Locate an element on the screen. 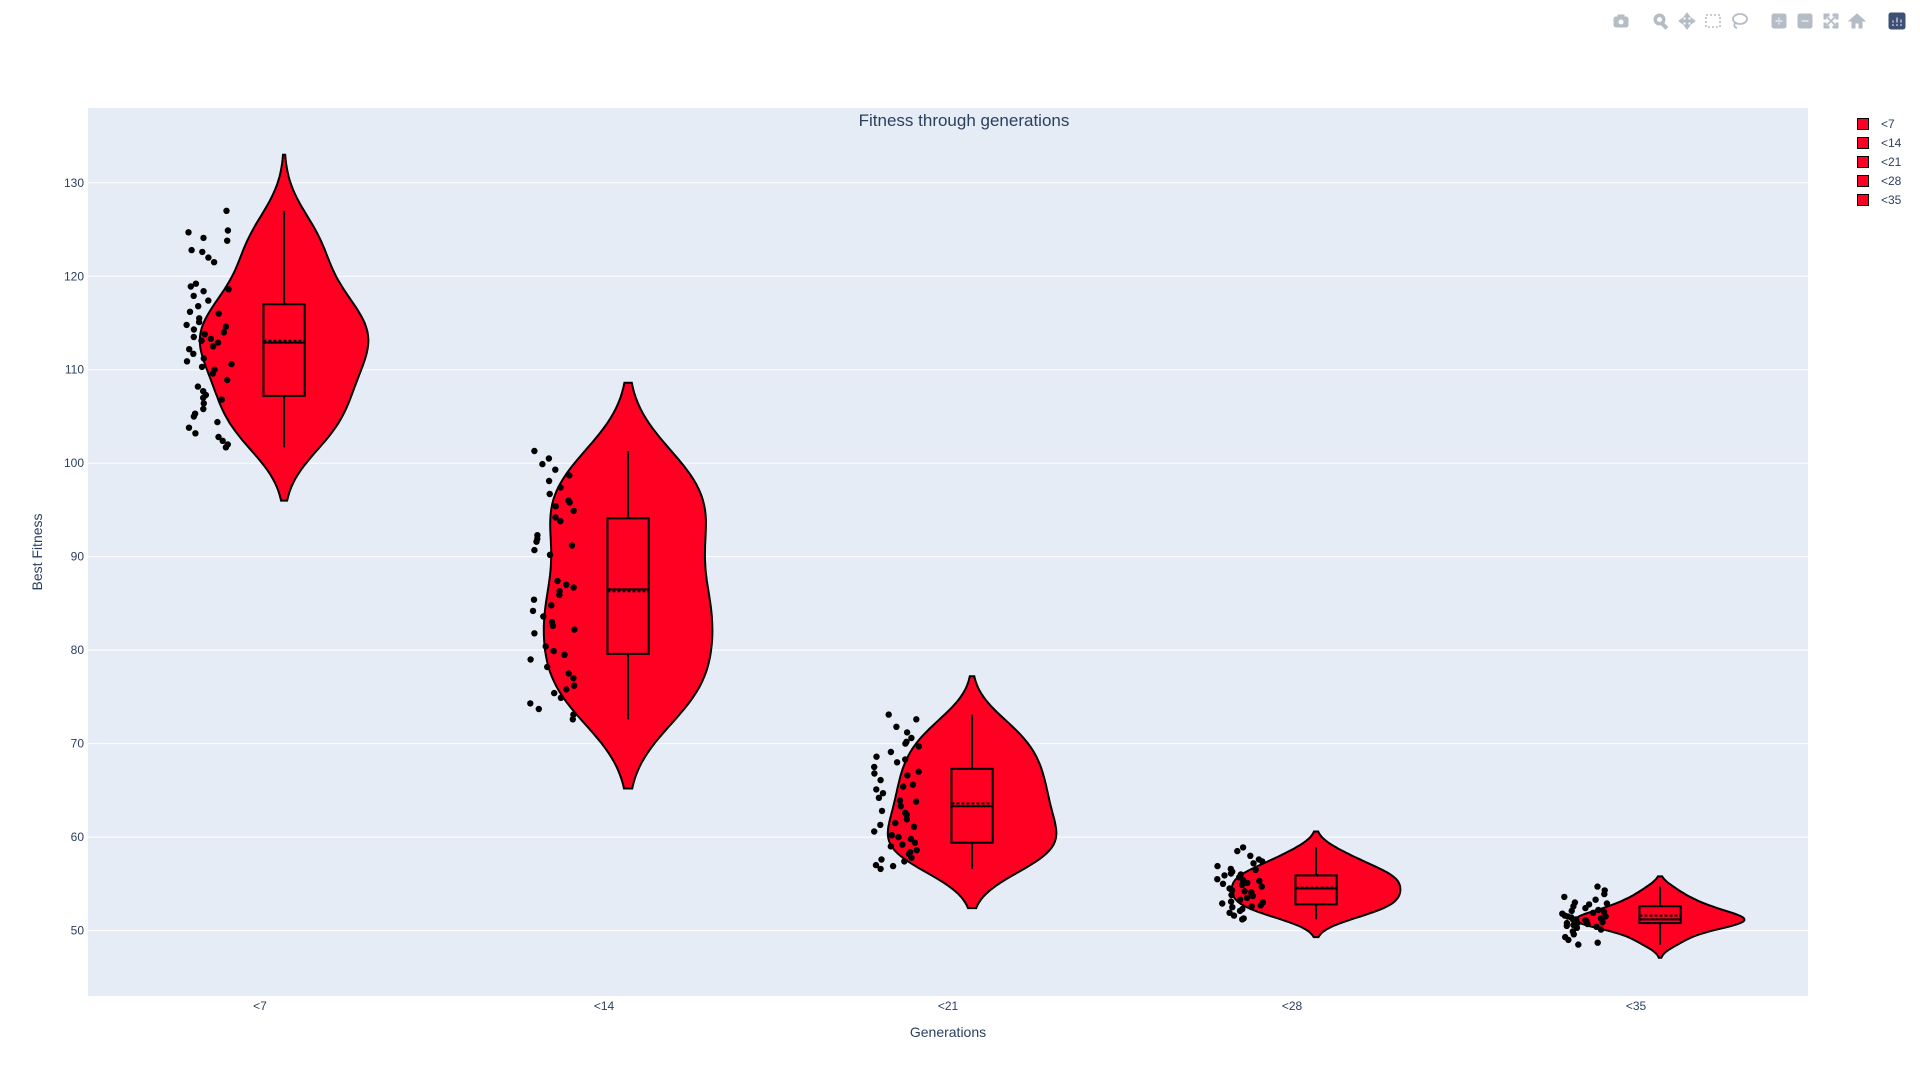  legend-item: <7 is located at coordinates (1879, 123).